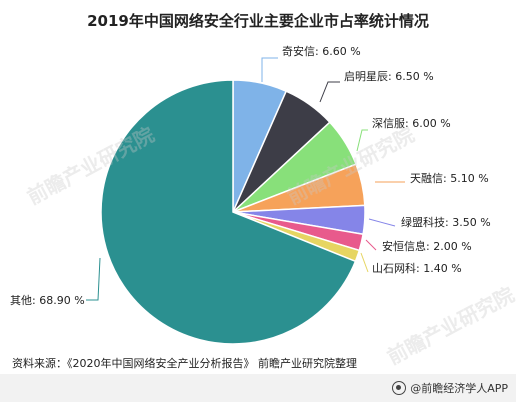  What do you see at coordinates (382, 222) in the screenshot?
I see `leader-line-绿盟科技` at bounding box center [382, 222].